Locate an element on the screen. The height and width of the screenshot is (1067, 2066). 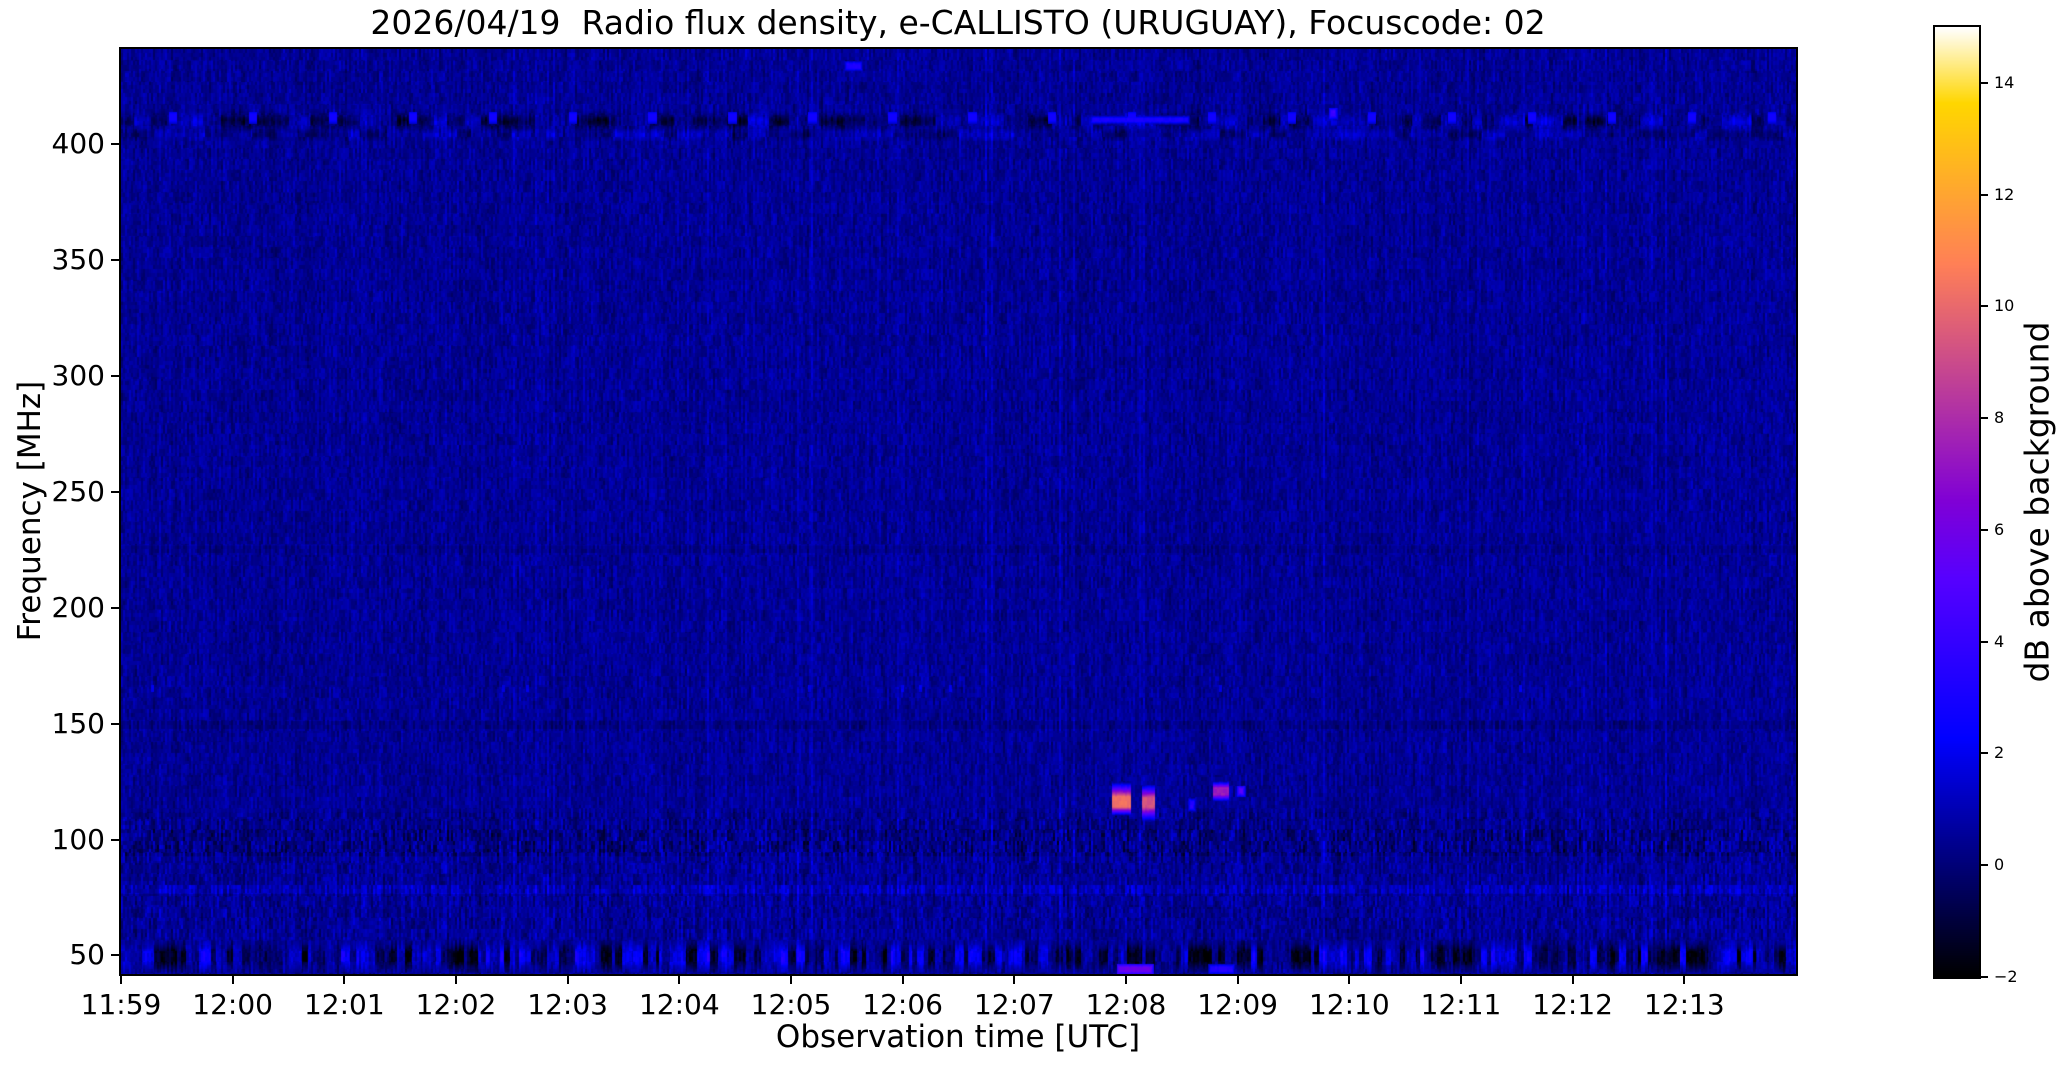
x-tick-label: 12:10 is located at coordinates (1349, 1004).